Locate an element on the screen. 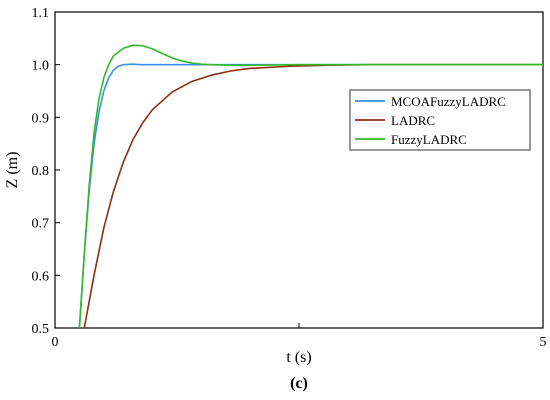 The width and height of the screenshot is (550, 400). x-tick-label: 5 is located at coordinates (543, 342).